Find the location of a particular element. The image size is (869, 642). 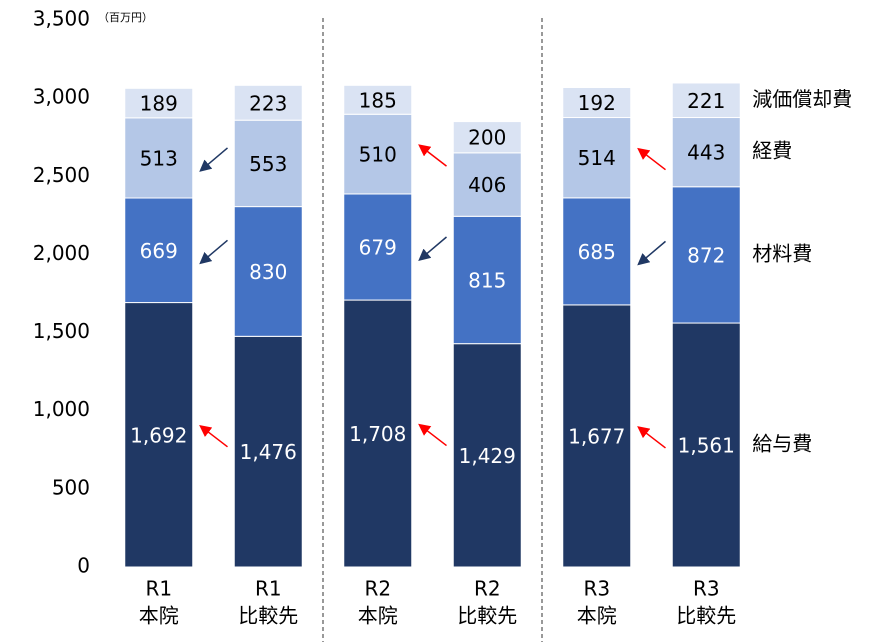

y-tick-label: 3,000 is located at coordinates (61, 97).